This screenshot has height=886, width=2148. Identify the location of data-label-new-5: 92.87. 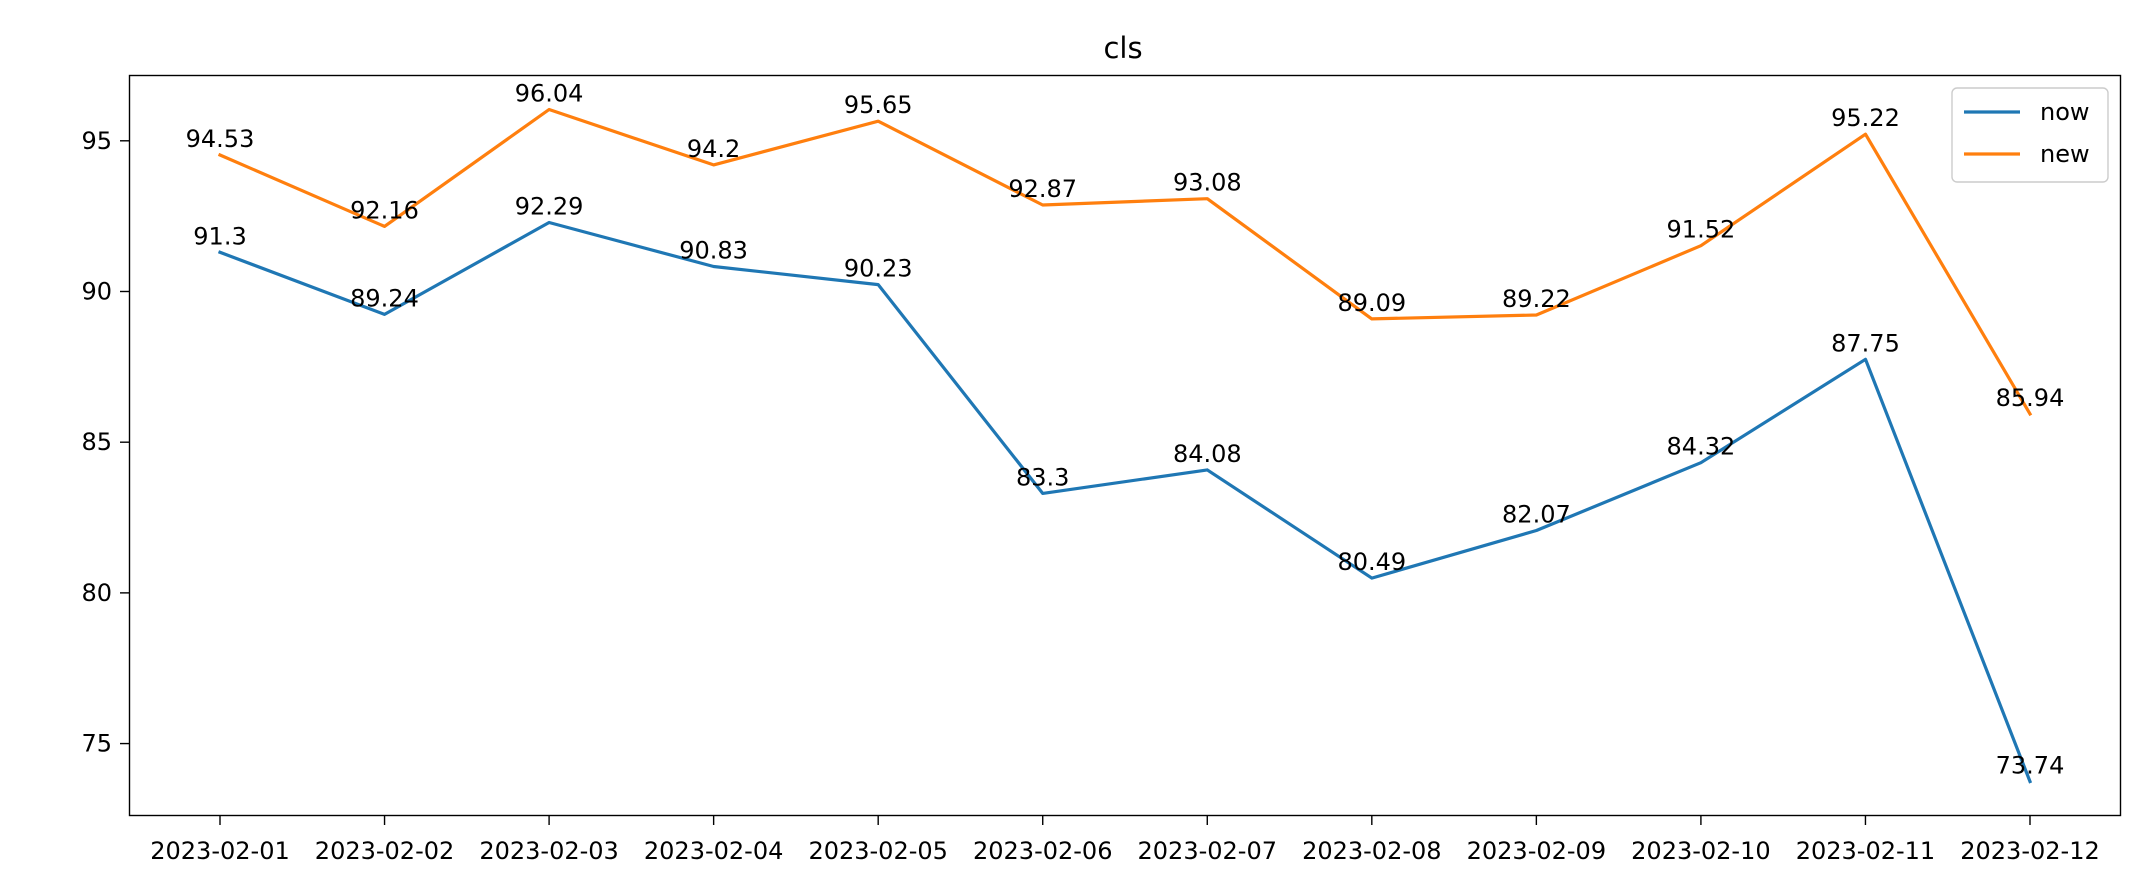
(1042, 189).